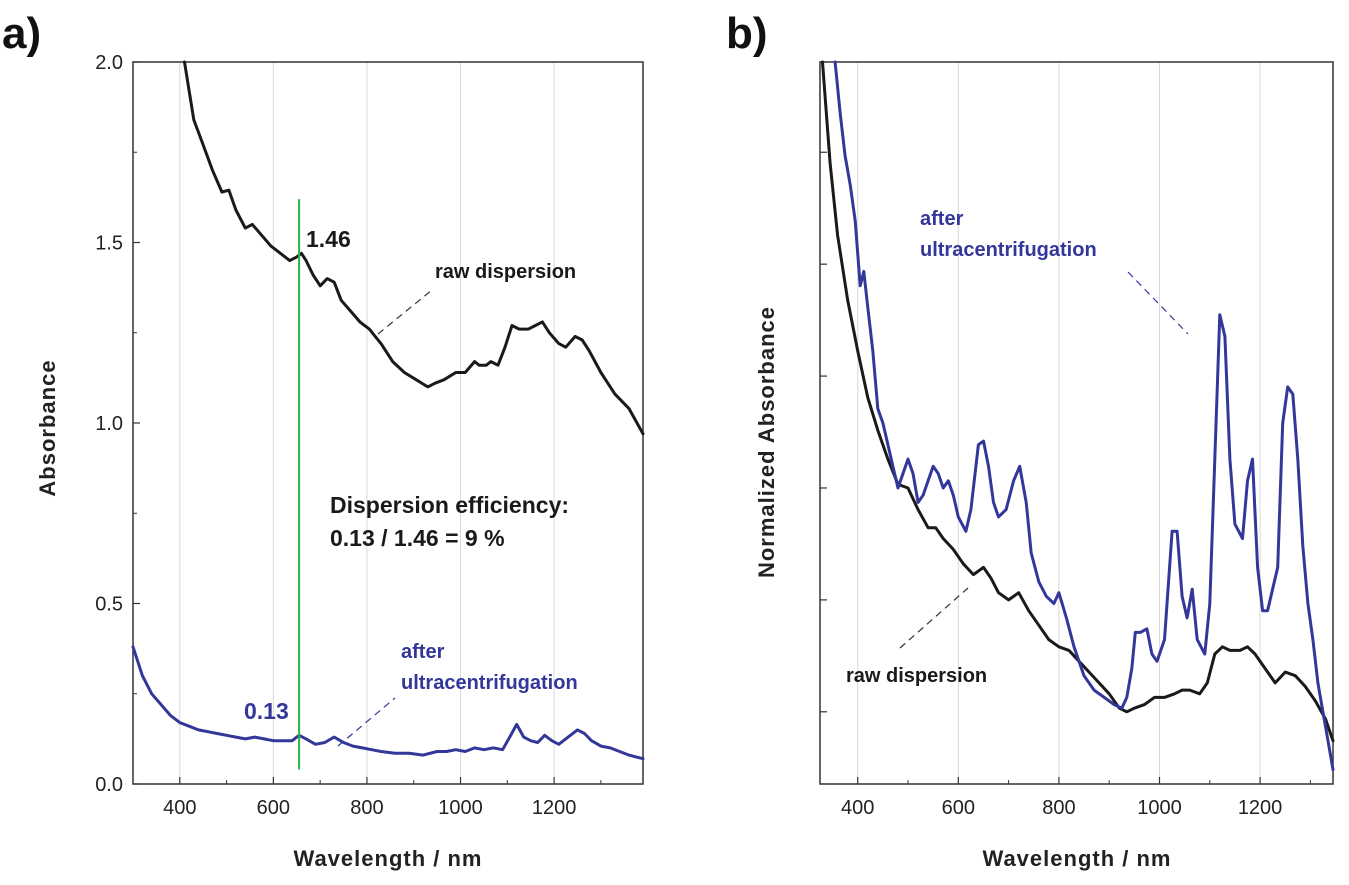 The height and width of the screenshot is (885, 1349). Describe the element at coordinates (1008, 250) in the screenshot. I see `panel-b-uc-label-line2: ultracentrifugation` at that location.